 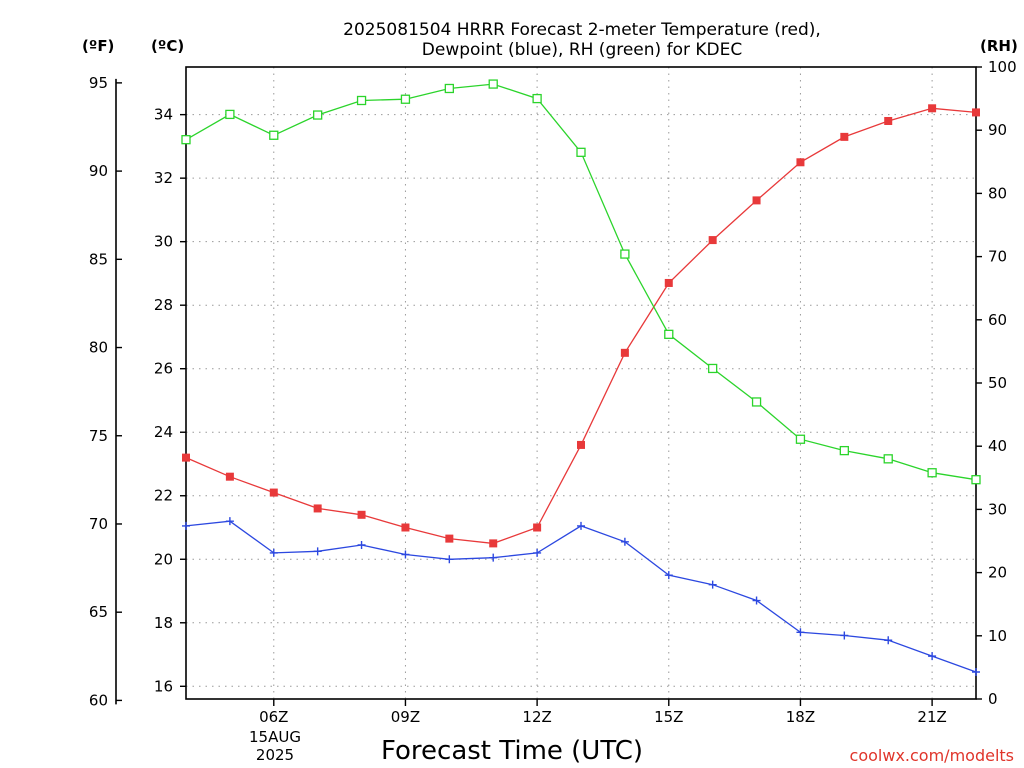 I want to click on fahrenheit-tick-label: 85, so click(x=98, y=259).